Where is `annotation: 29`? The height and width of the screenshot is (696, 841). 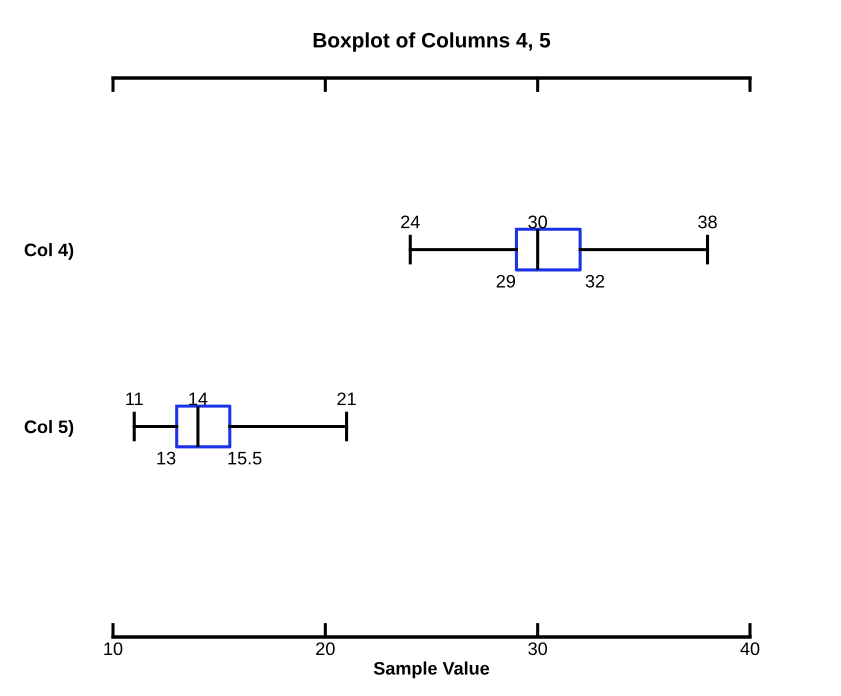
annotation: 29 is located at coordinates (506, 281).